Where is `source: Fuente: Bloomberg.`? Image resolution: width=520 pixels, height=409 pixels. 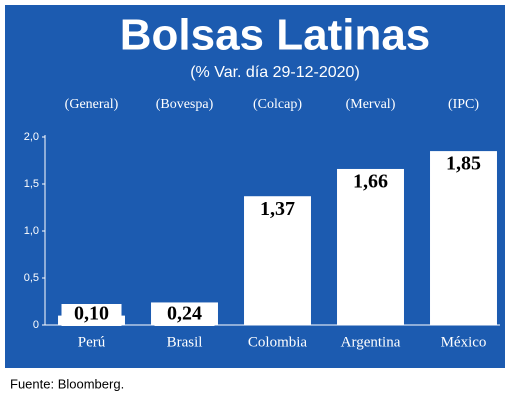
source: Fuente: Bloomberg. is located at coordinates (67, 383).